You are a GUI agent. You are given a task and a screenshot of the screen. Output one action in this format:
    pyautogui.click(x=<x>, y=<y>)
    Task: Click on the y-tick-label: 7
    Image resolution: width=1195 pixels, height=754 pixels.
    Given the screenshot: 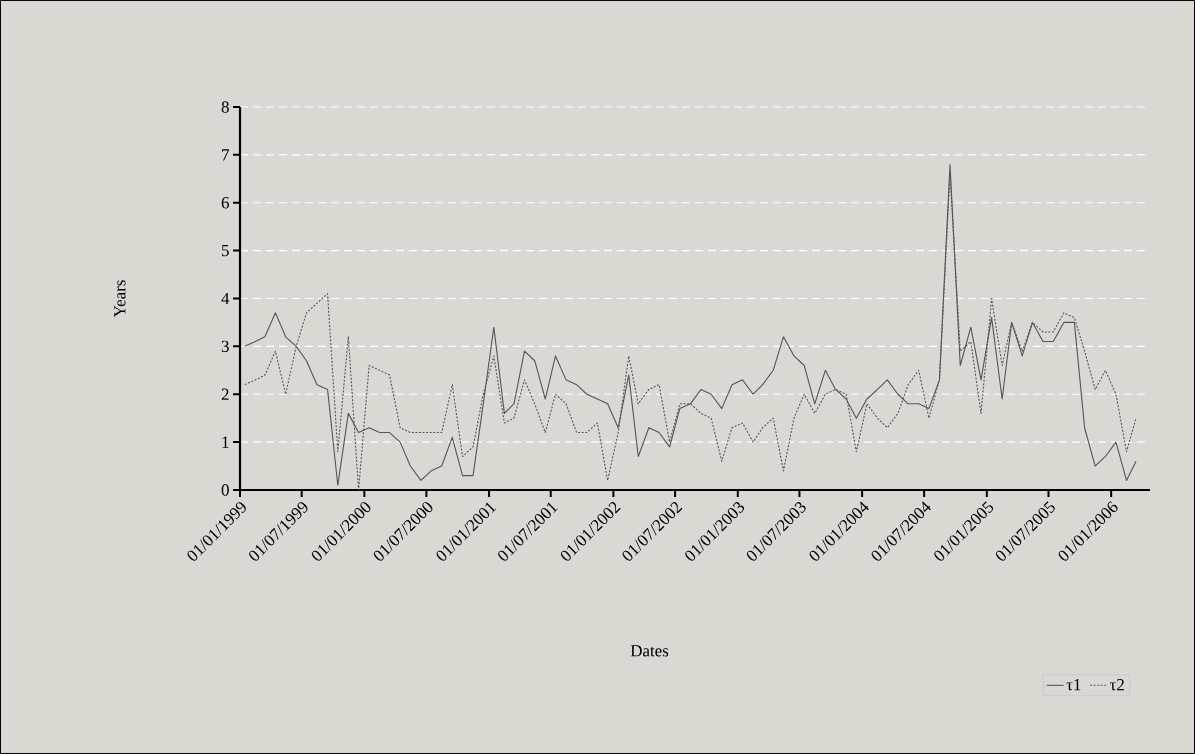 What is the action you would take?
    pyautogui.click(x=225, y=155)
    